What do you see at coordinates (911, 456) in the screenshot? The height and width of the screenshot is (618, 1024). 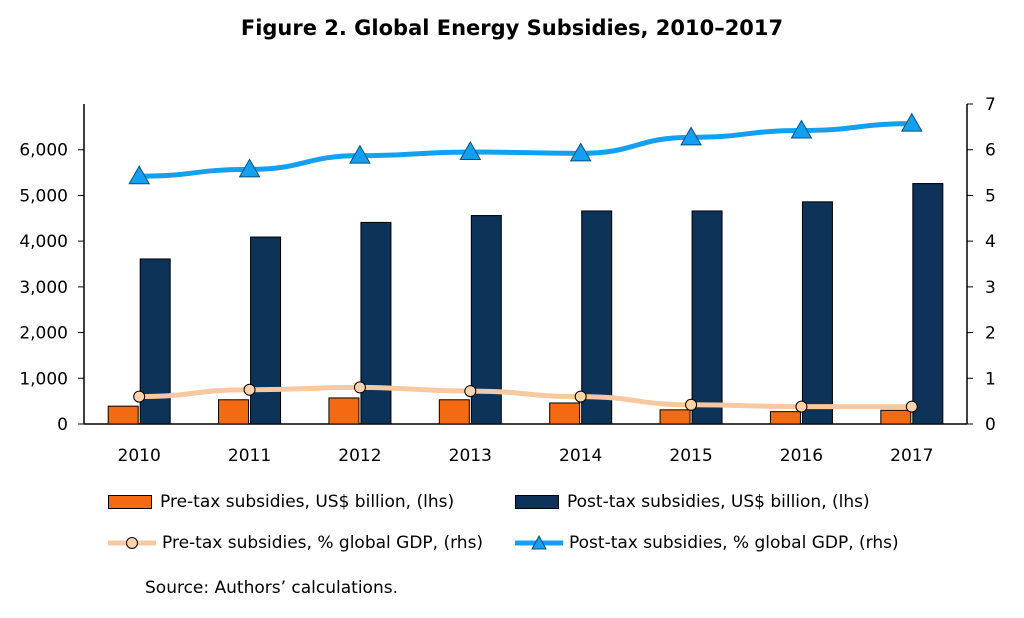 I see `x-tick-label: 2017` at bounding box center [911, 456].